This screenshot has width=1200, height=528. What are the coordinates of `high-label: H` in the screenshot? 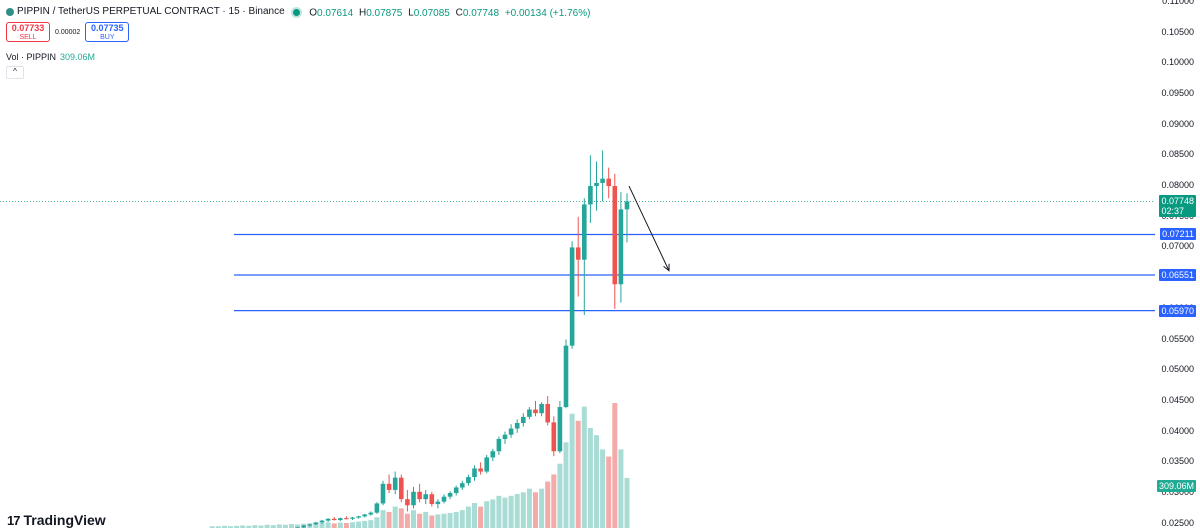 It's located at (362, 13).